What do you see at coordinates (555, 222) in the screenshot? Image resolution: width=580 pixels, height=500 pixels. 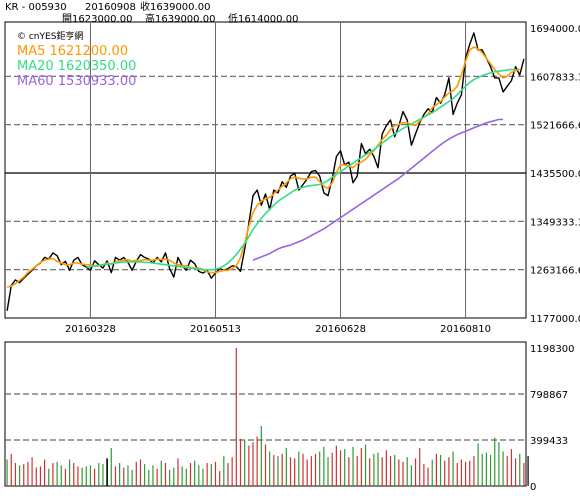 I see `y-tick-label: 1349333.3` at bounding box center [555, 222].